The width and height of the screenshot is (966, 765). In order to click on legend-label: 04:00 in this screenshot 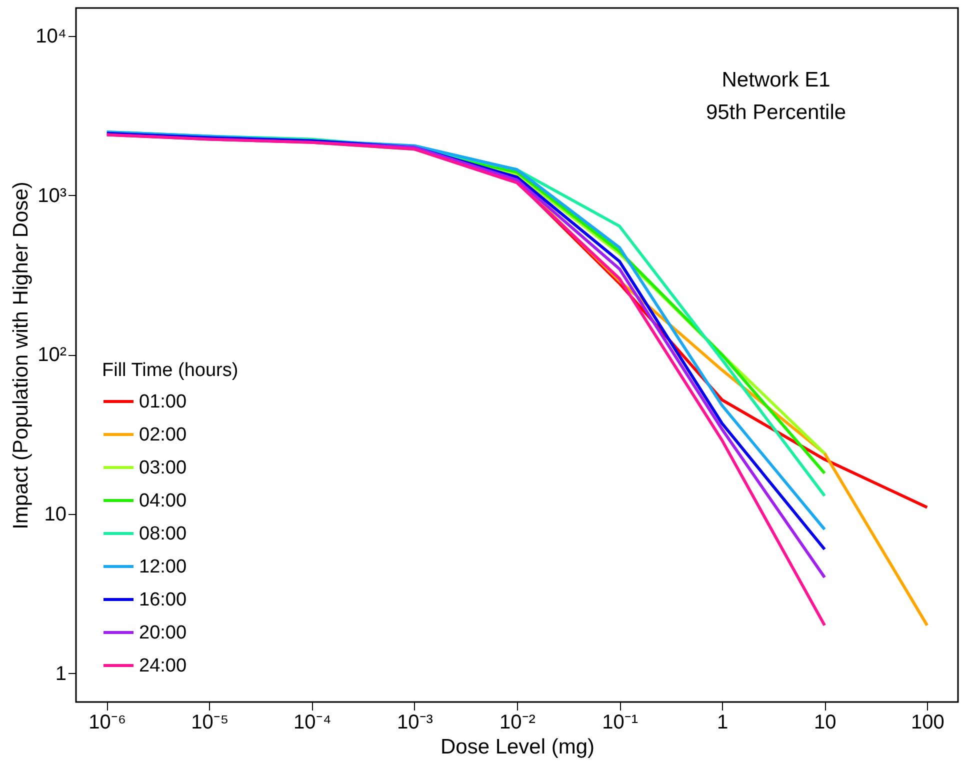, I will do `click(163, 501)`.